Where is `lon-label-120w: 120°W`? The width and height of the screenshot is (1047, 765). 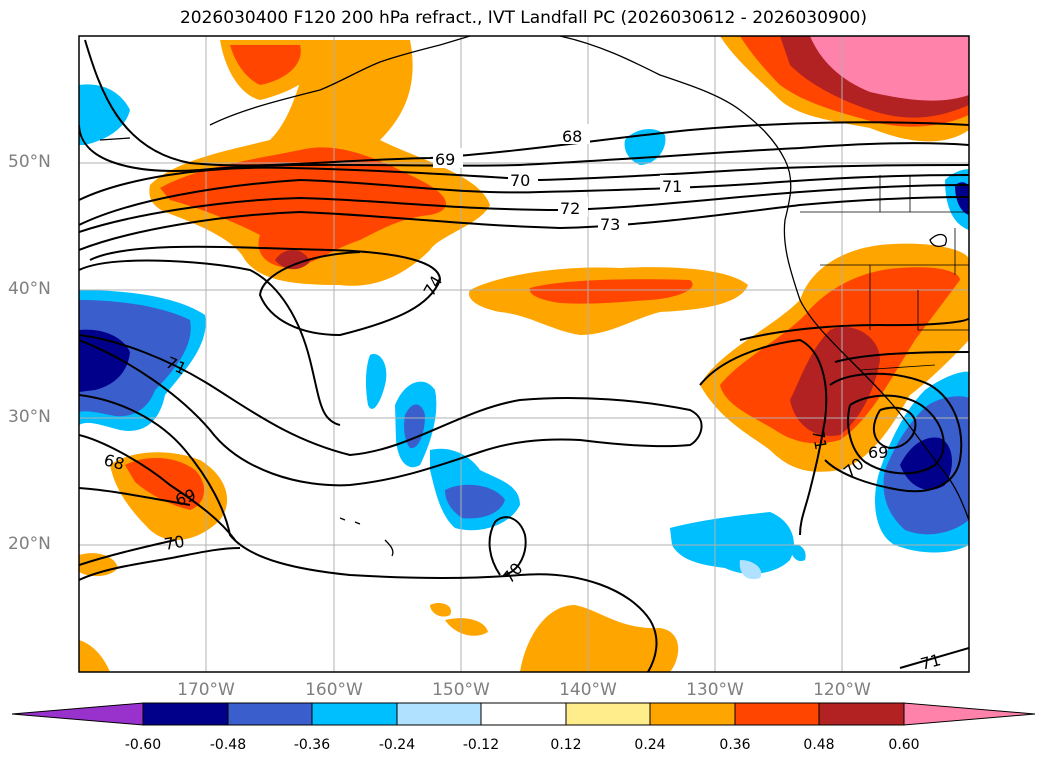
lon-label-120w: 120°W is located at coordinates (842, 690).